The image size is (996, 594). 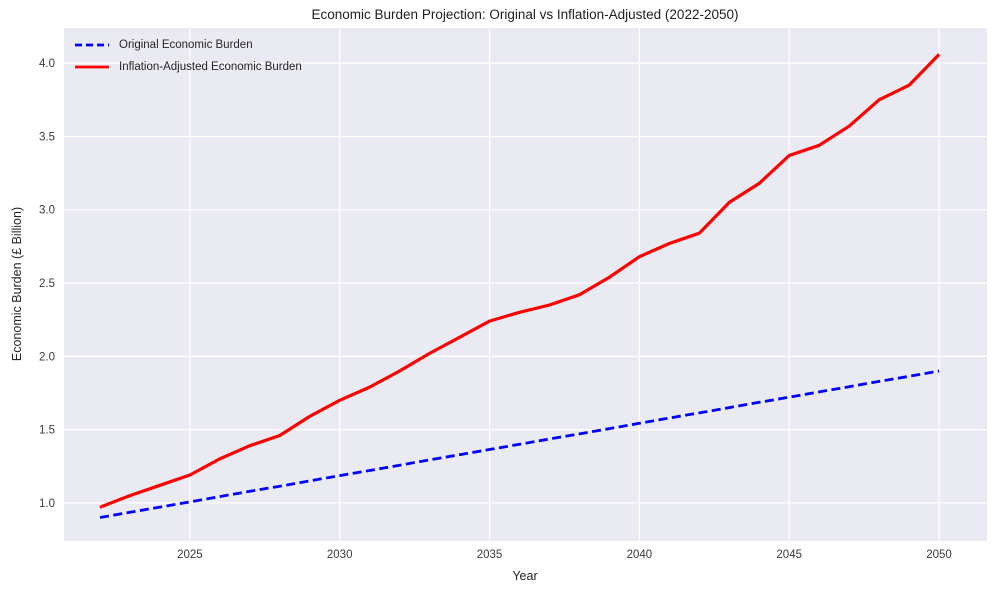 I want to click on legend-item-original: Original Economic Burden, so click(x=188, y=44).